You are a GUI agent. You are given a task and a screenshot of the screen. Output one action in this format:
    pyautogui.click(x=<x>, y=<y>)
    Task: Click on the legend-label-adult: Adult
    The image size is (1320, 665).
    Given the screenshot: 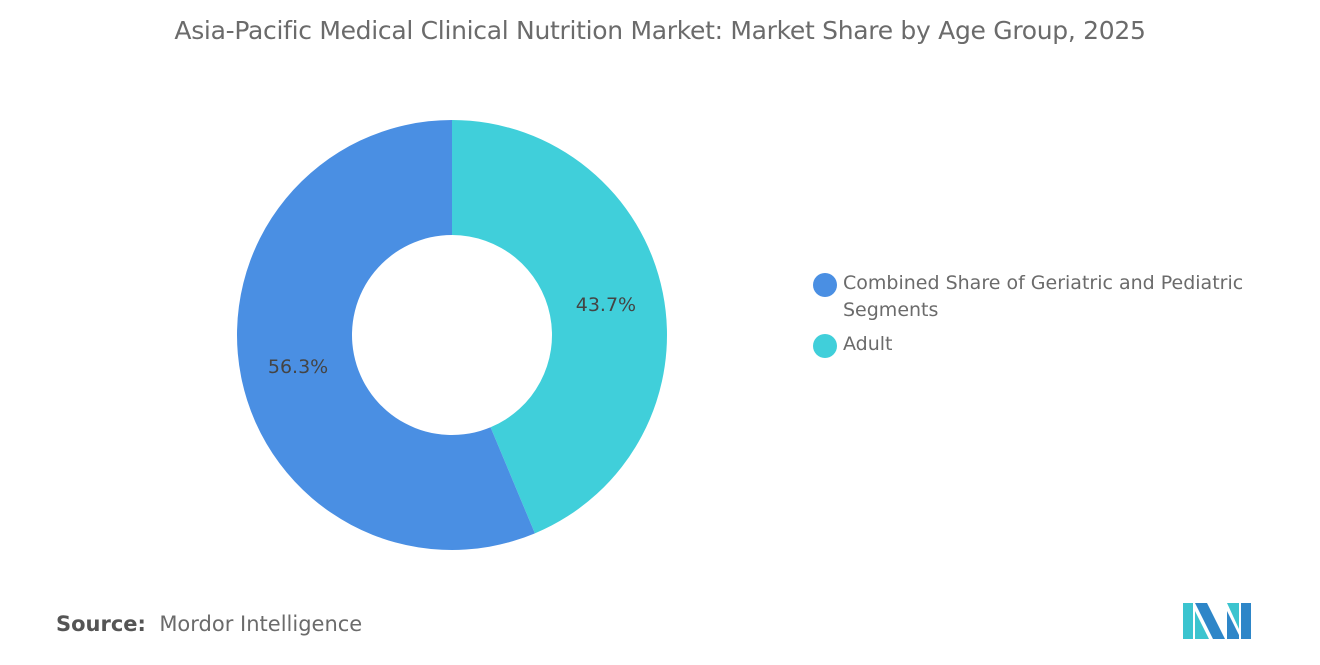 What is the action you would take?
    pyautogui.click(x=868, y=344)
    